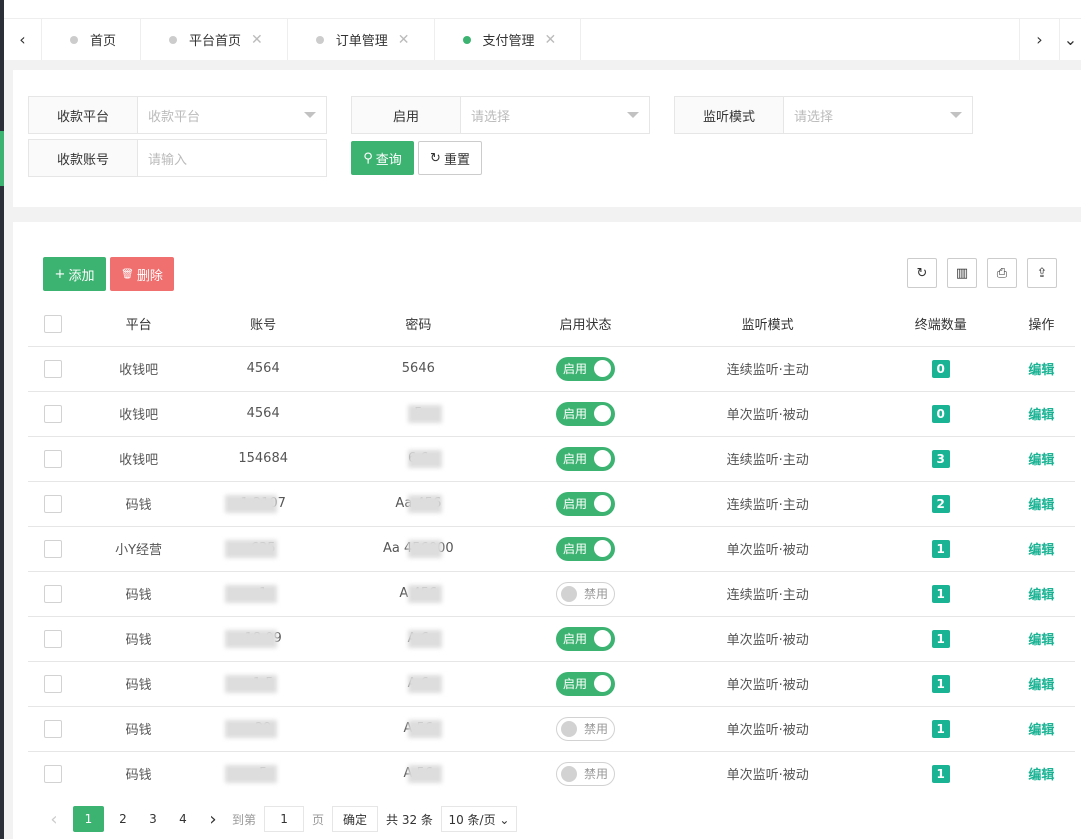 This screenshot has width=1081, height=839. I want to click on tab-label: 平台首页, so click(215, 41).